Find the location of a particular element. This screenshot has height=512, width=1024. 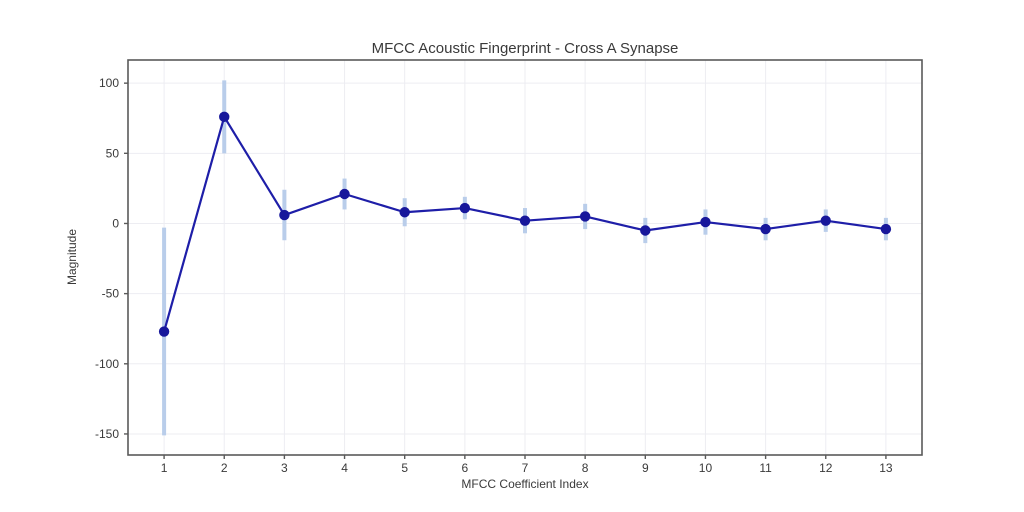

x-tick-label: 6 is located at coordinates (465, 468).